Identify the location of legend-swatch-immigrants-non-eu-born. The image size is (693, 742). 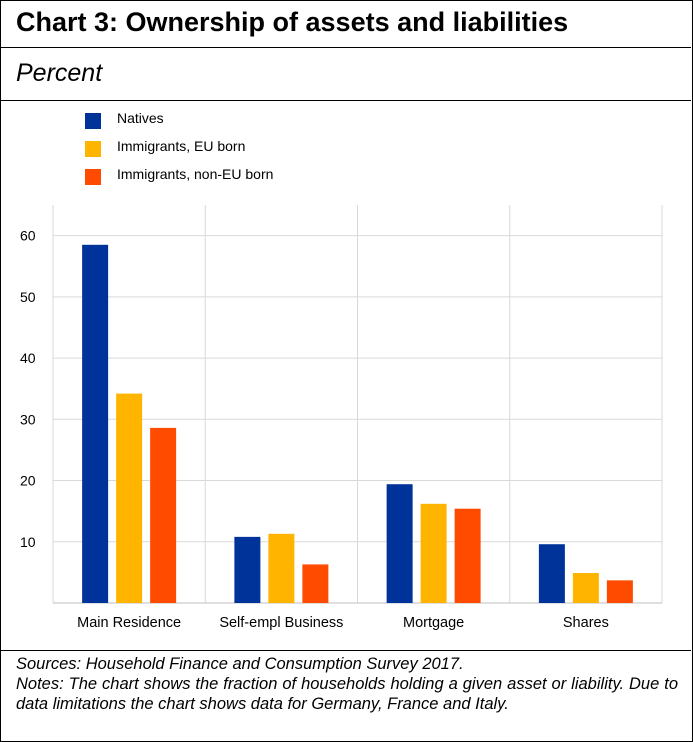
(93, 177).